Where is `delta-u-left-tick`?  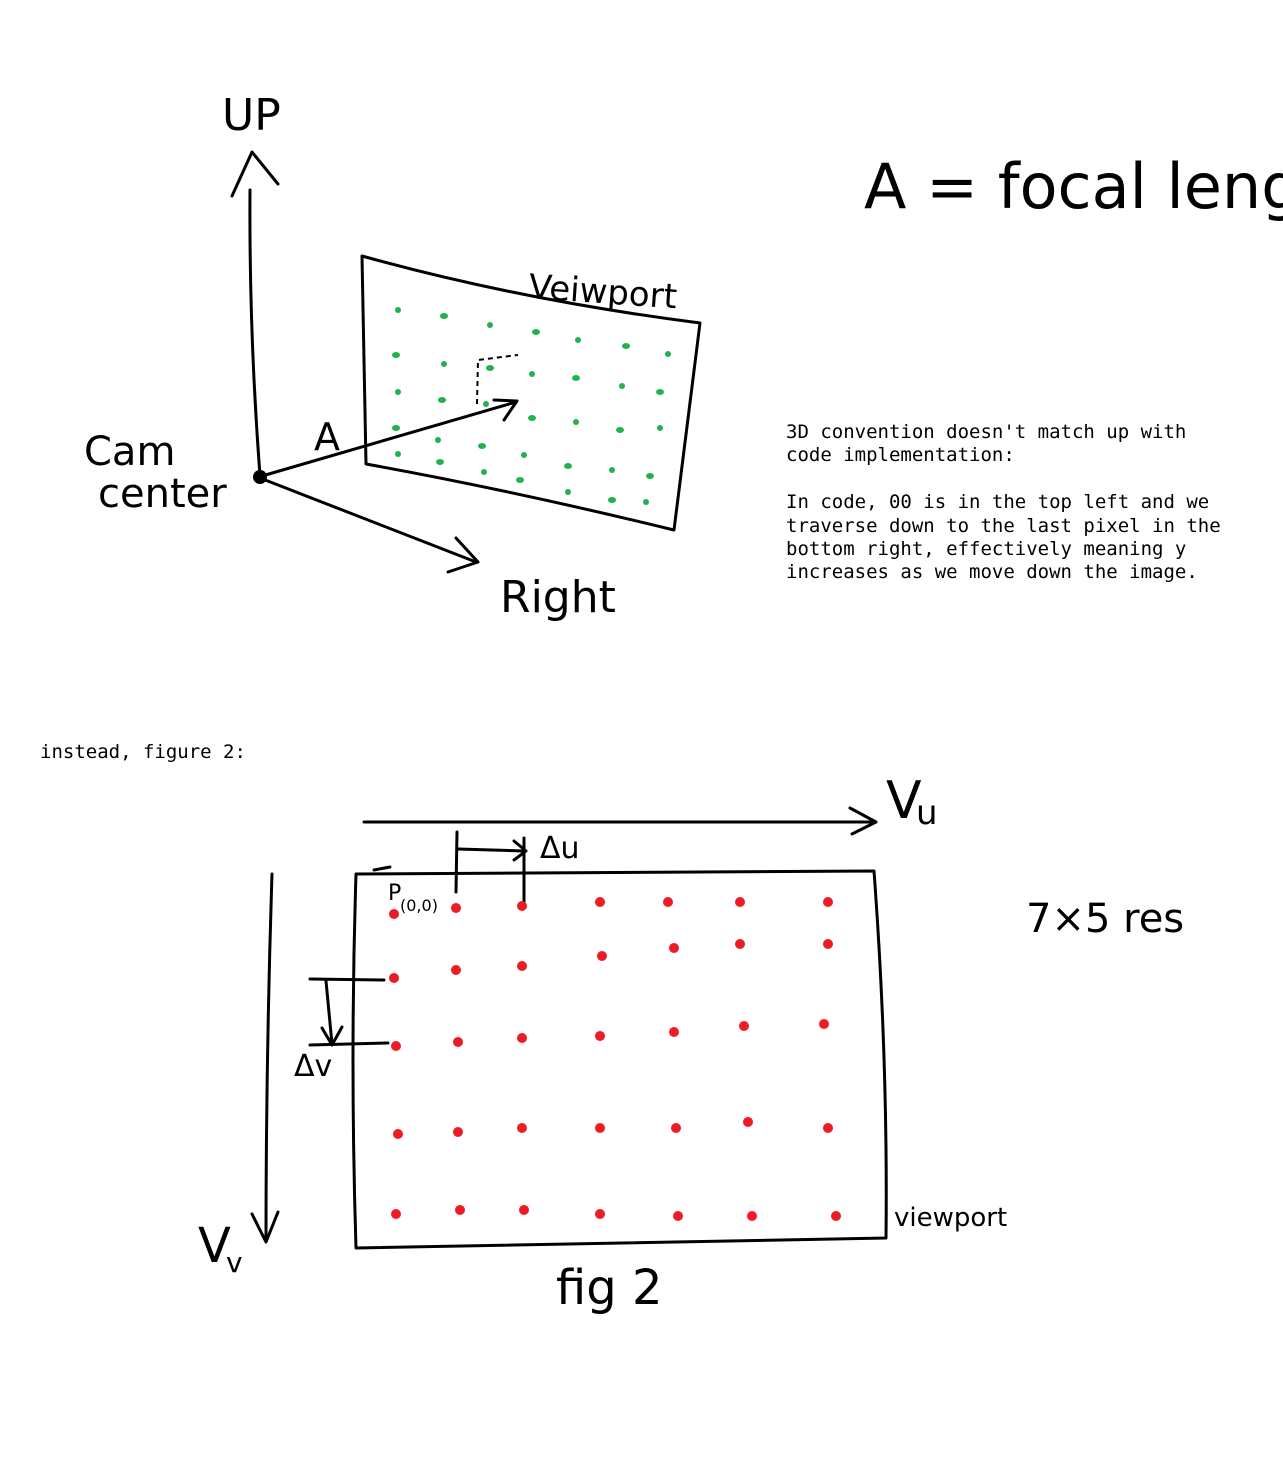 delta-u-left-tick is located at coordinates (456, 862).